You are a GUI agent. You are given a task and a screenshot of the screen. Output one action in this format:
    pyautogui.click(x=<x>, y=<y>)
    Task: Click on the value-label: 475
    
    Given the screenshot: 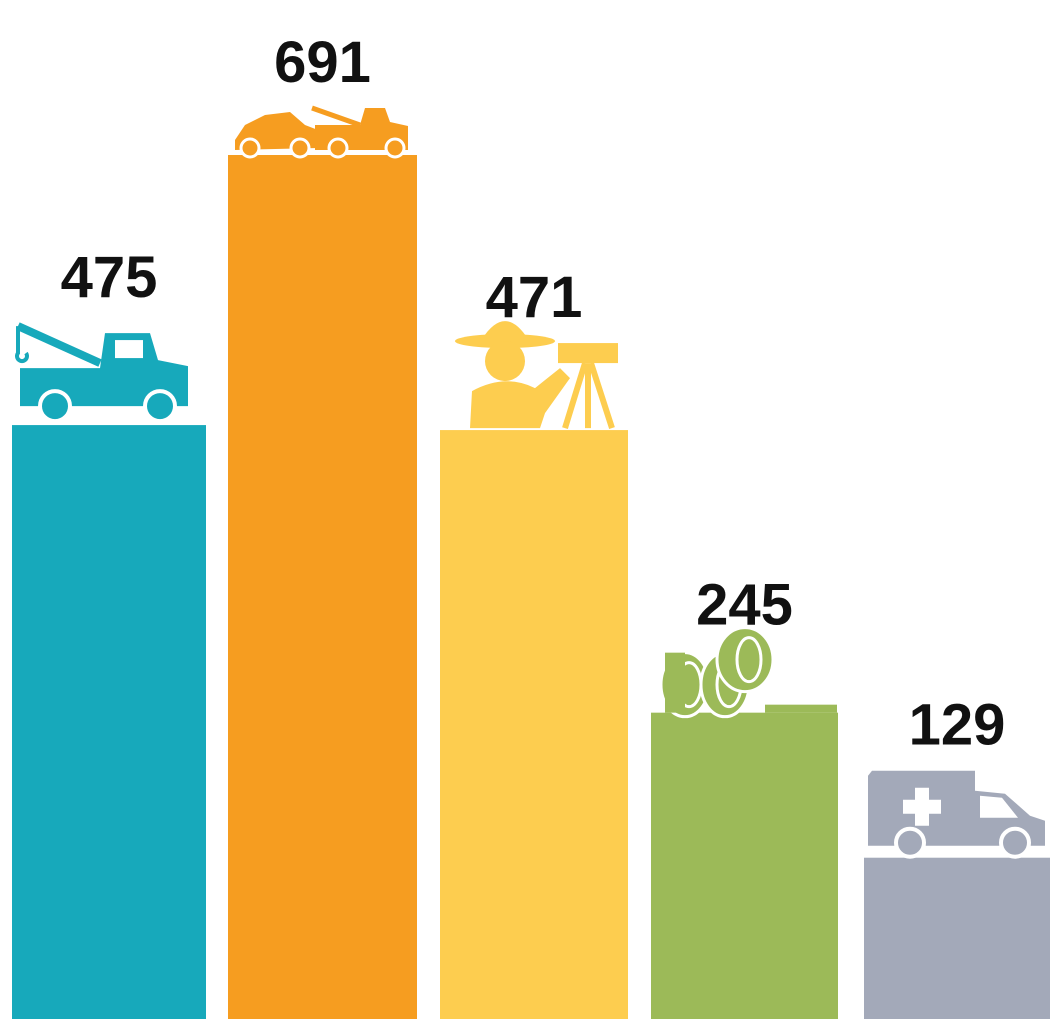 What is the action you would take?
    pyautogui.click(x=109, y=277)
    